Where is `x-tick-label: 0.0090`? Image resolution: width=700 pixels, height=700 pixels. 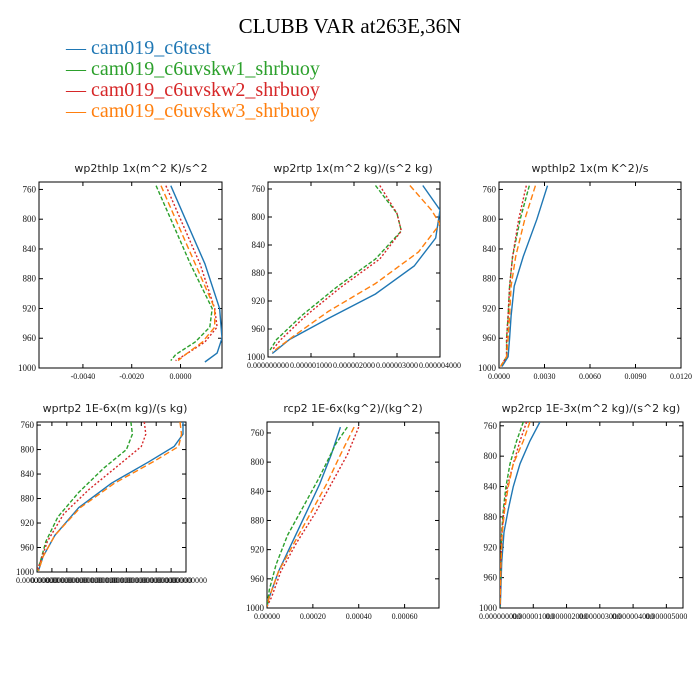 x-tick-label: 0.0090 is located at coordinates (636, 376).